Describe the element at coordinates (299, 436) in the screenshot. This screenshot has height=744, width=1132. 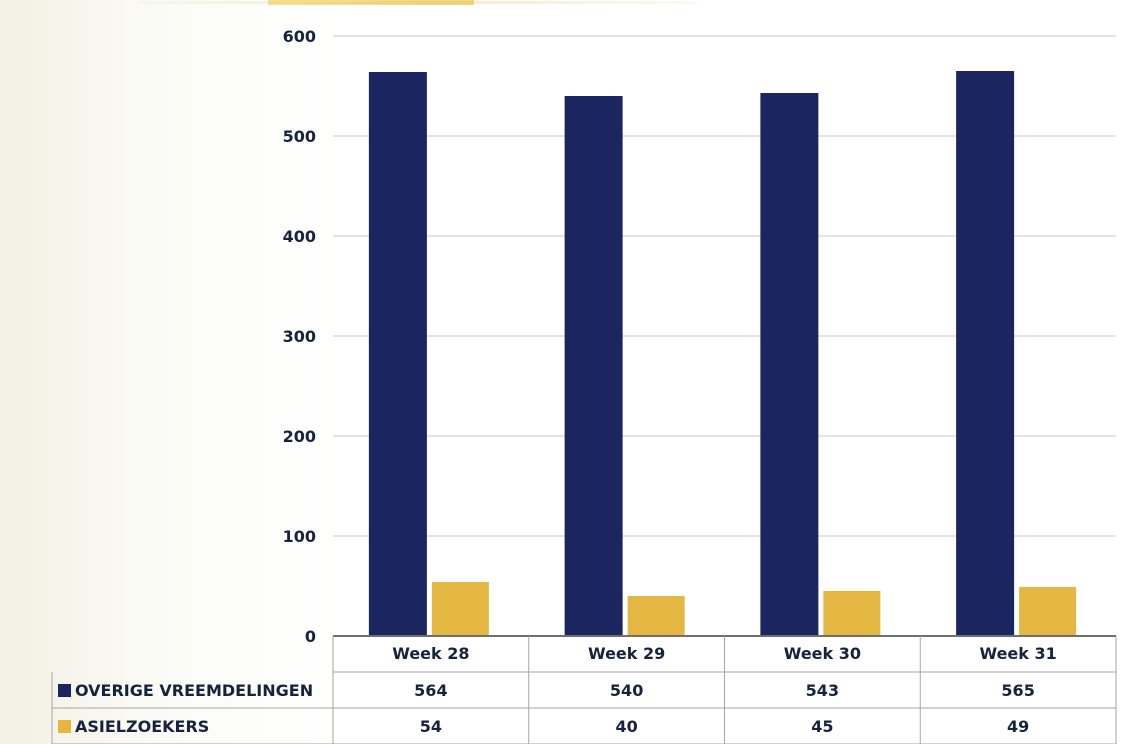
I see `y-tick-label: 200` at that location.